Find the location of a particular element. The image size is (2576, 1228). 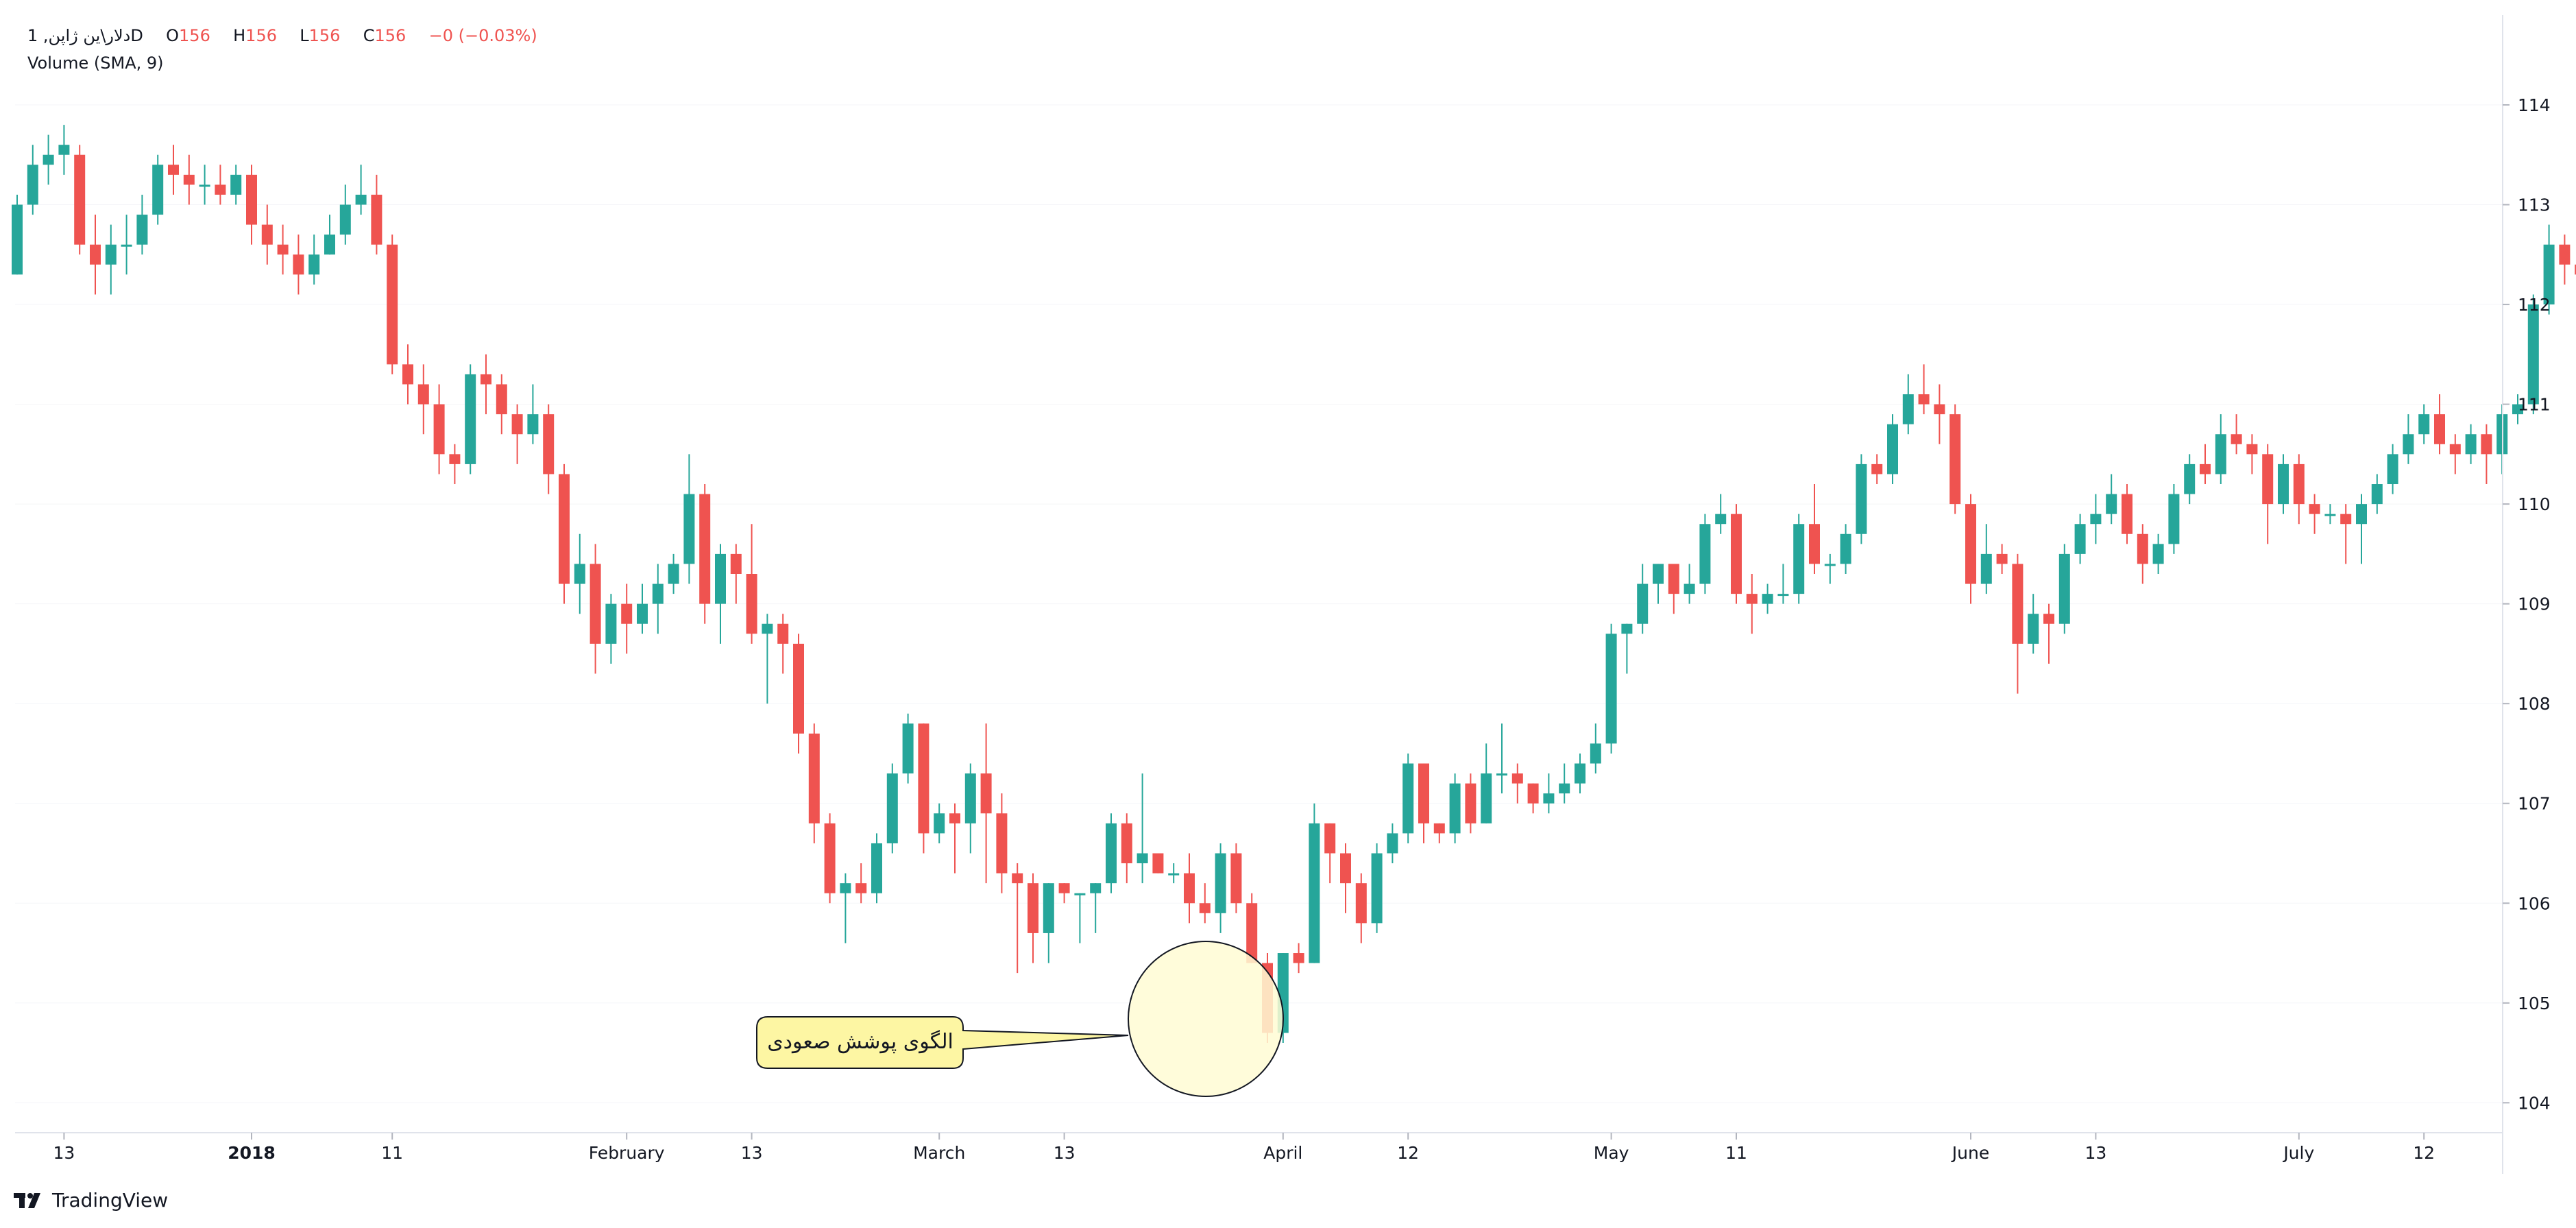

pattern-annotation: الگوی پوشش صعودی is located at coordinates (1020, 1019).